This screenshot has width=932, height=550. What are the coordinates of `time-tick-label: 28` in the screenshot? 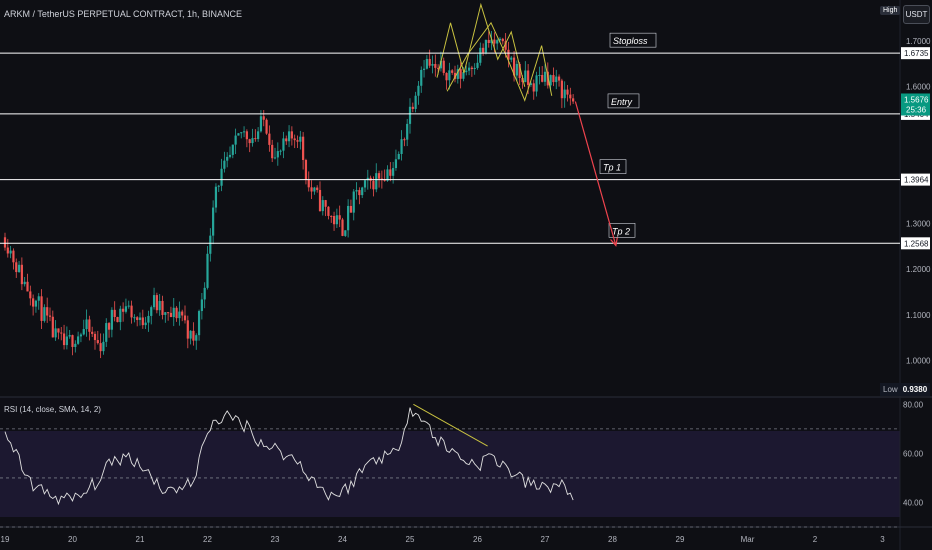 It's located at (612, 539).